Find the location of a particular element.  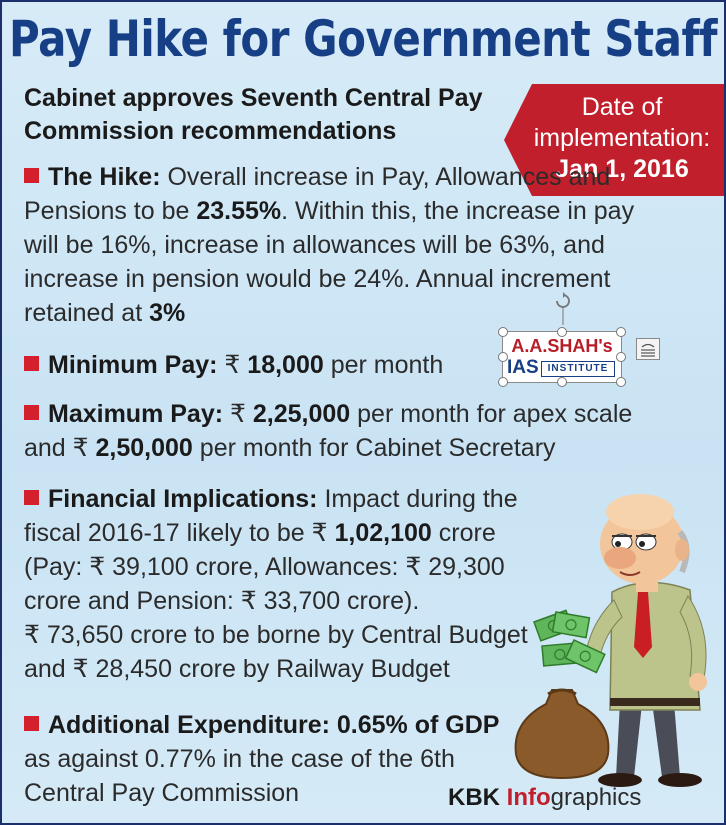

credit-kbk: KBK is located at coordinates (477, 797).